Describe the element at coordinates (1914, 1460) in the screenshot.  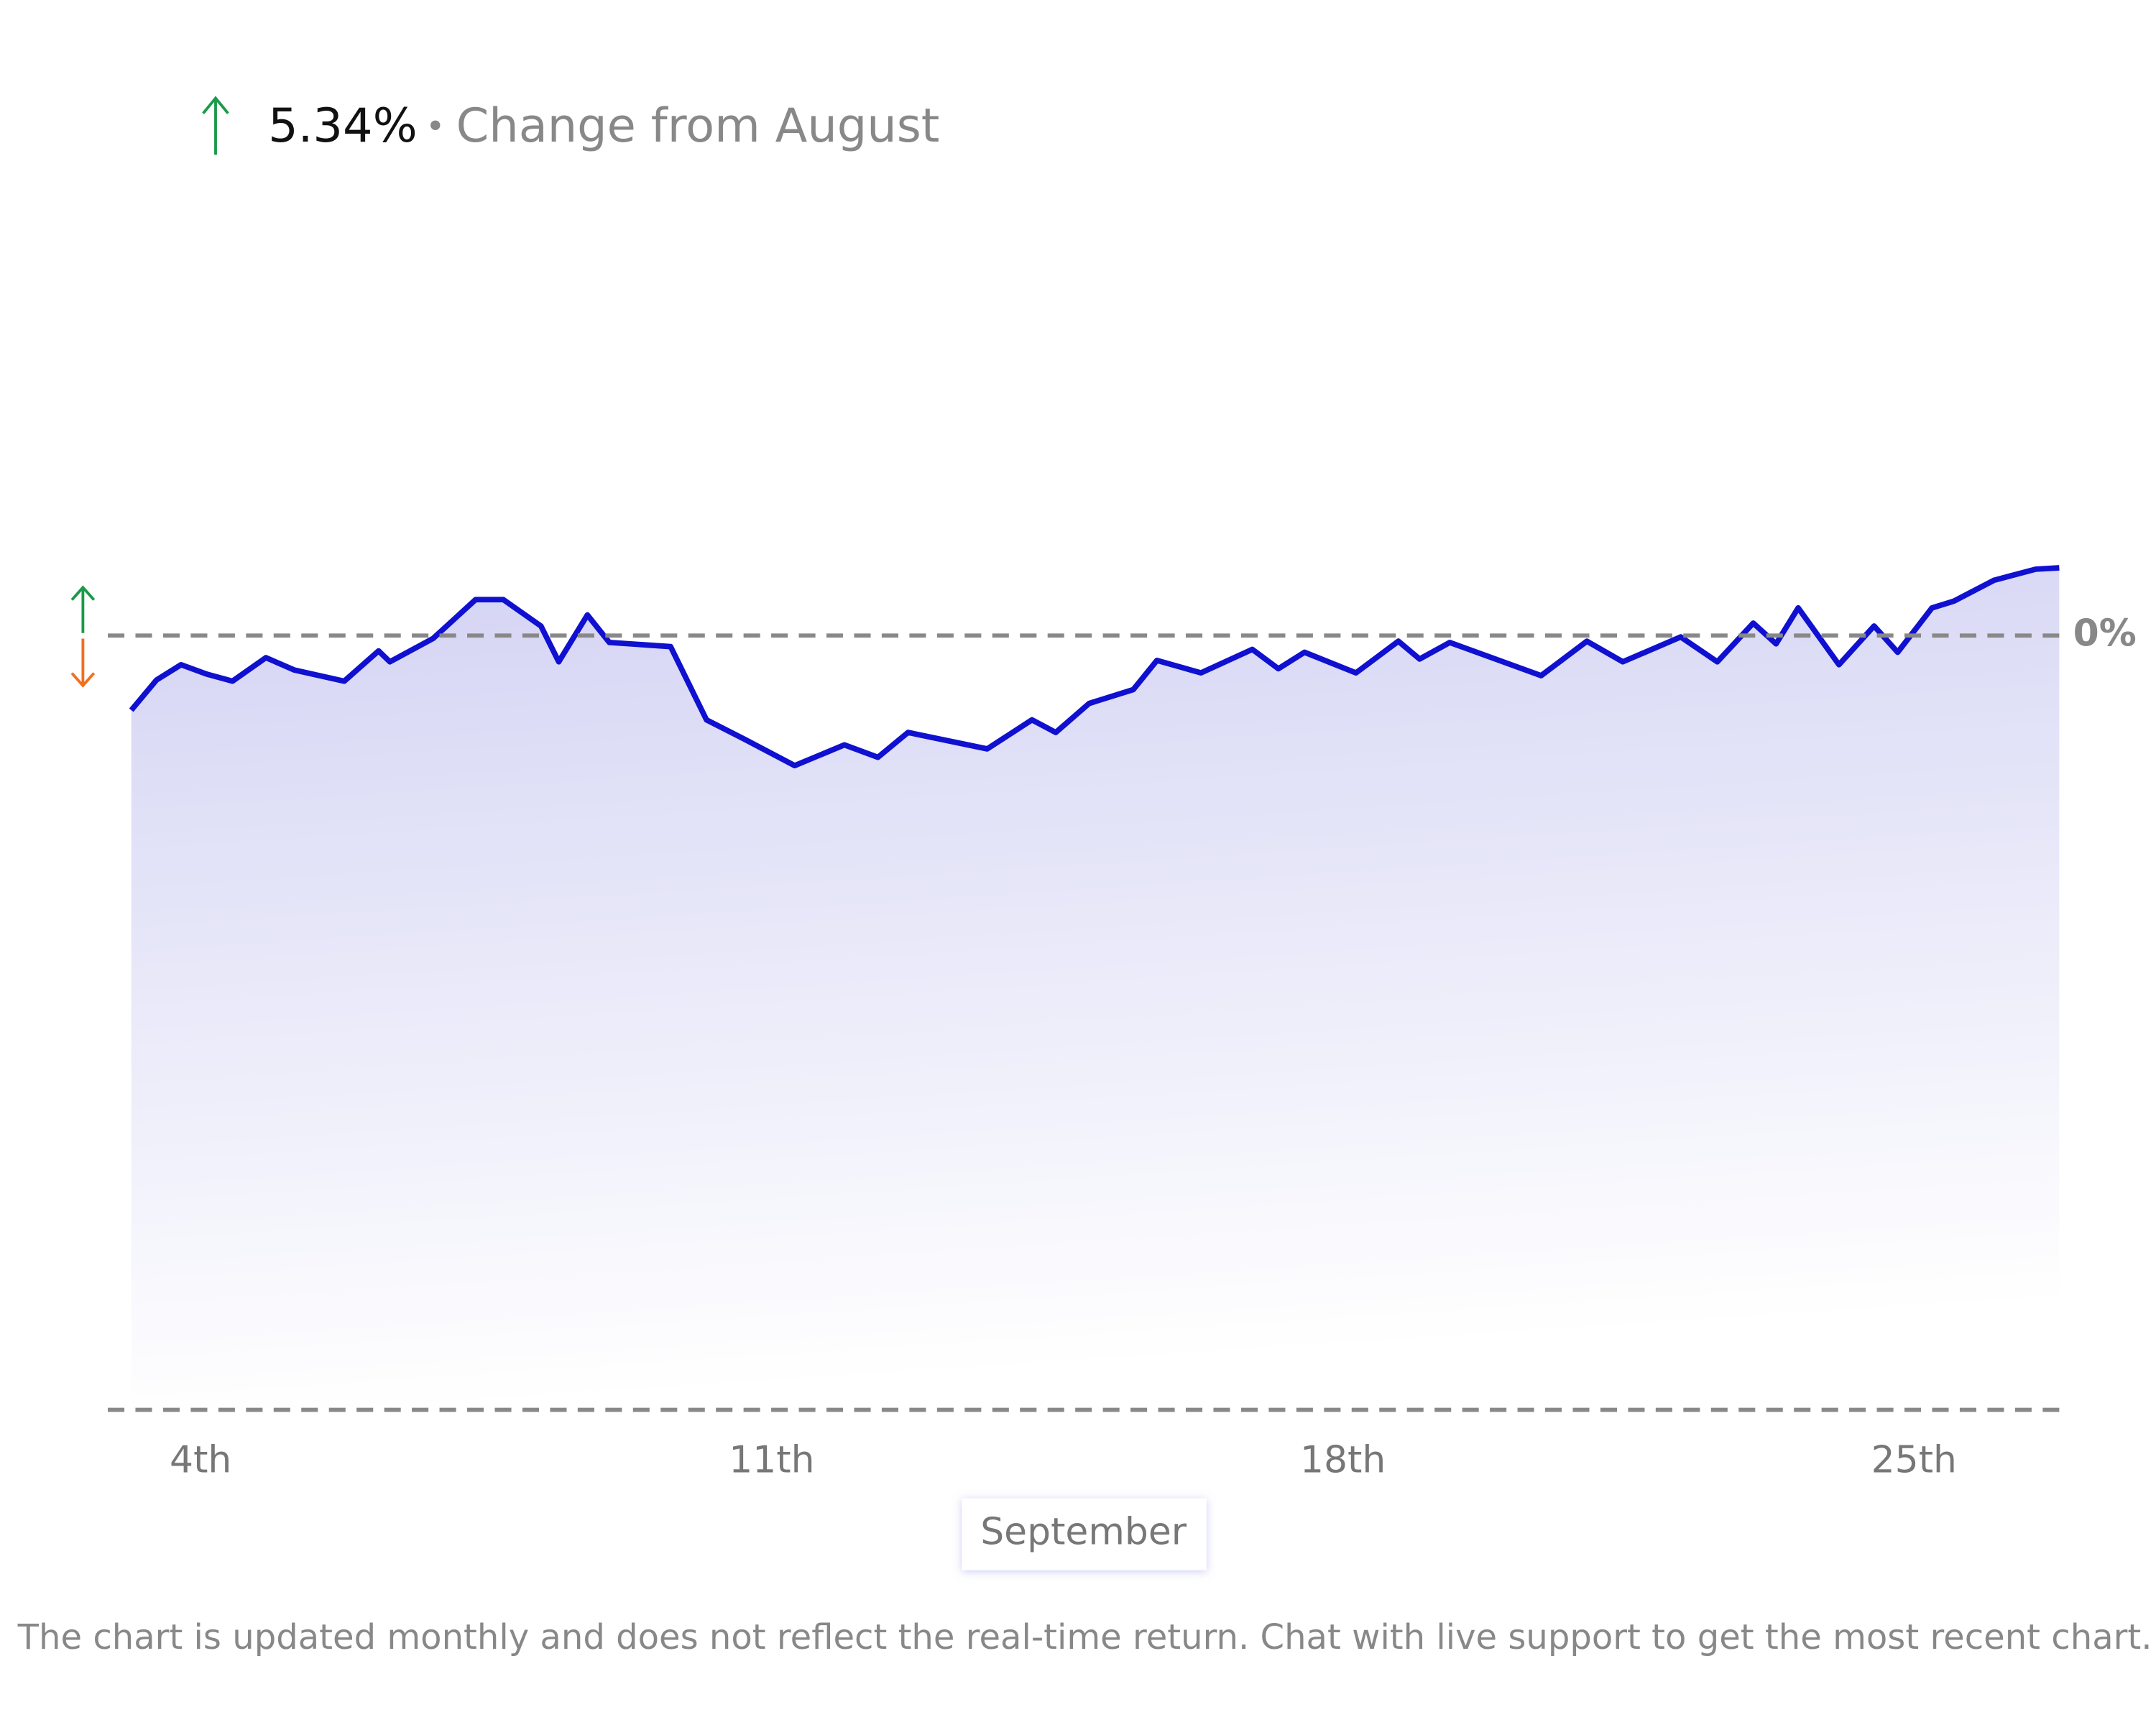
I see `x-tick-label: 25th` at that location.